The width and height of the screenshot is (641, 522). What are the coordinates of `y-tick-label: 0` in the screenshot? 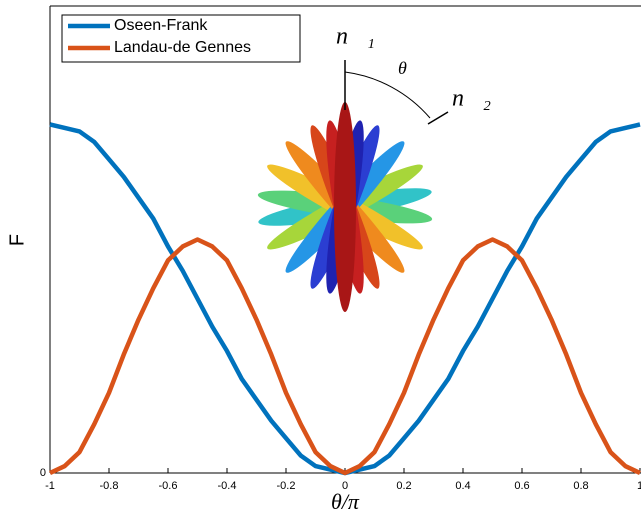 It's located at (43, 473).